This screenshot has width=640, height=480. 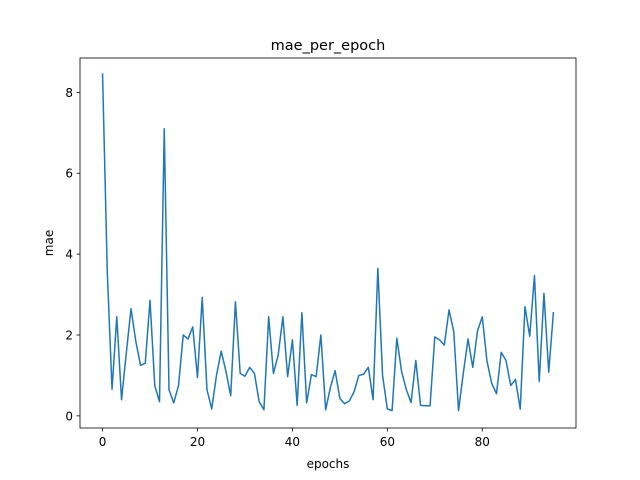 I want to click on y-tick-label: 0, so click(x=69, y=416).